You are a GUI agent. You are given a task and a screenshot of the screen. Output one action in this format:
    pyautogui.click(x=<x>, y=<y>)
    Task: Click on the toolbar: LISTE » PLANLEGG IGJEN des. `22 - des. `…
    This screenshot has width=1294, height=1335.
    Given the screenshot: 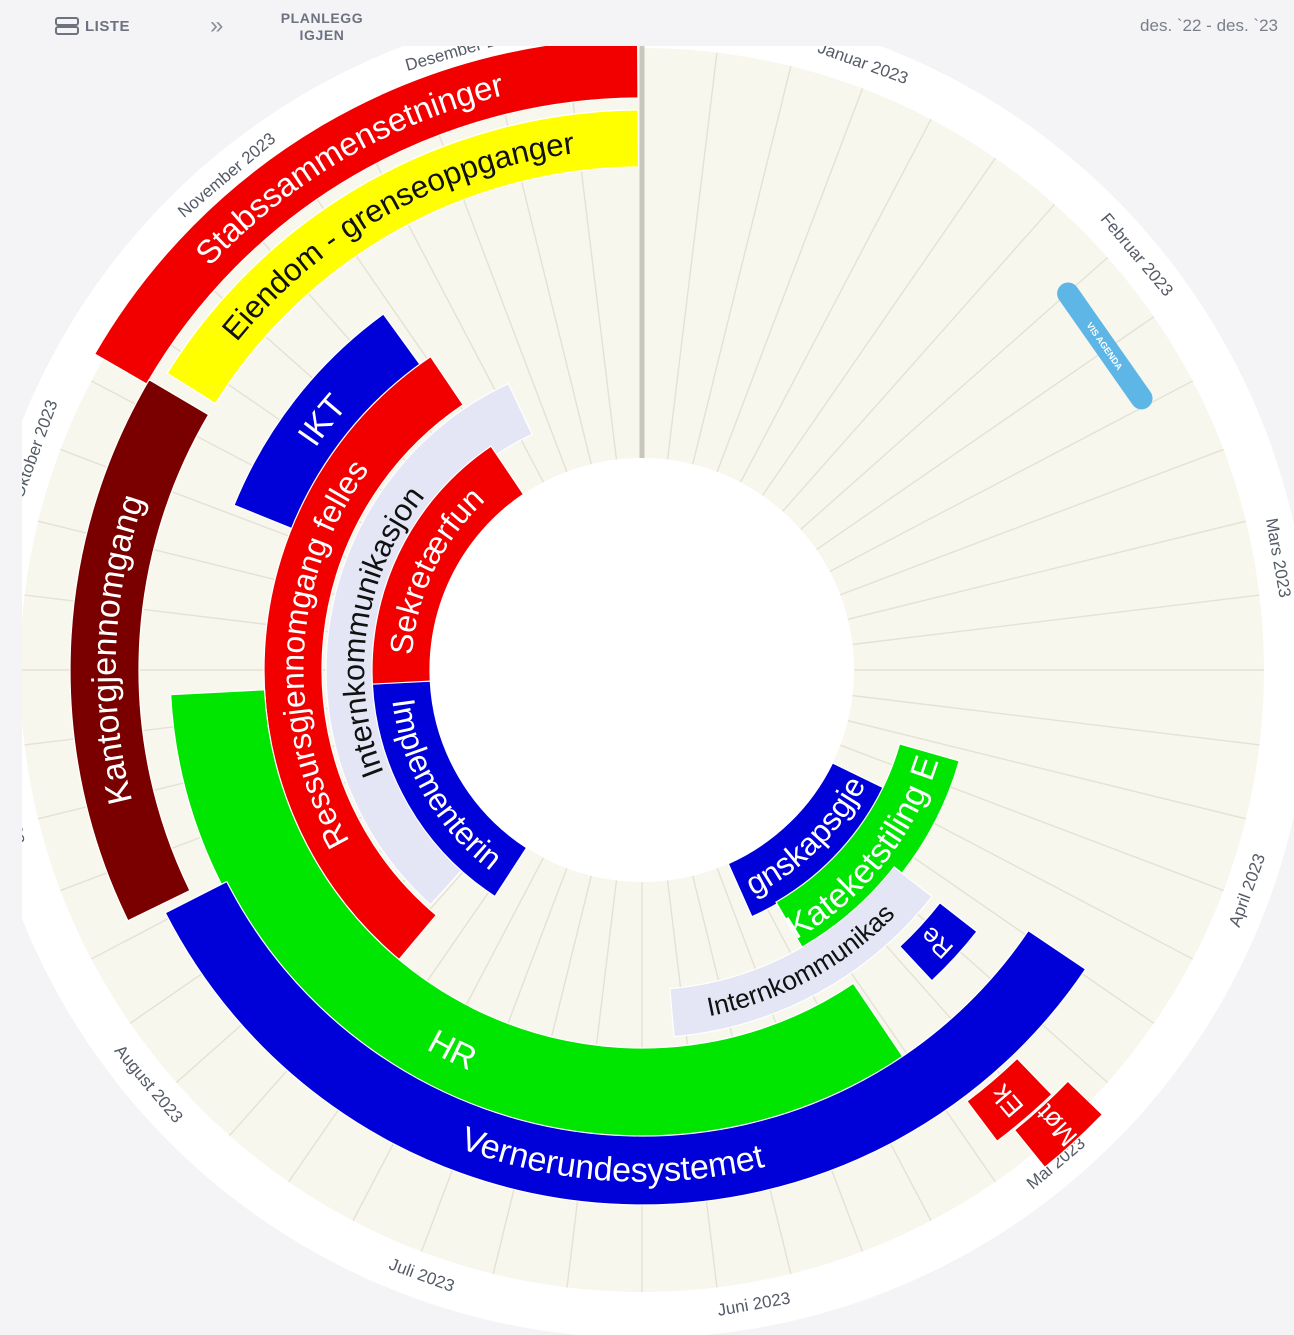 What is the action you would take?
    pyautogui.click(x=647, y=26)
    